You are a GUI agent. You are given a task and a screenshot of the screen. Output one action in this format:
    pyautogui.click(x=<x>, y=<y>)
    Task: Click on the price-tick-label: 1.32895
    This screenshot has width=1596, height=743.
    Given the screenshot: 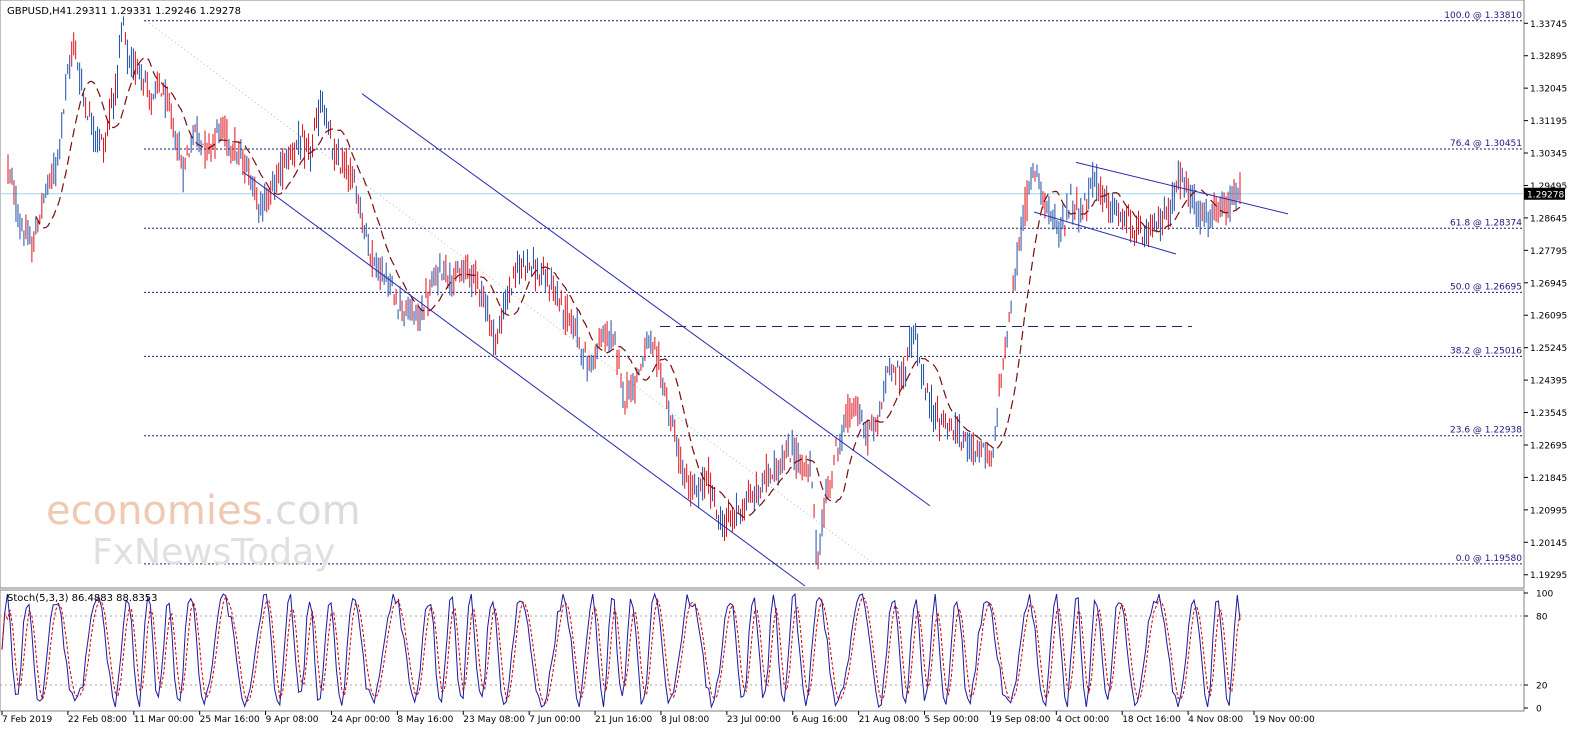 What is the action you would take?
    pyautogui.click(x=1548, y=57)
    